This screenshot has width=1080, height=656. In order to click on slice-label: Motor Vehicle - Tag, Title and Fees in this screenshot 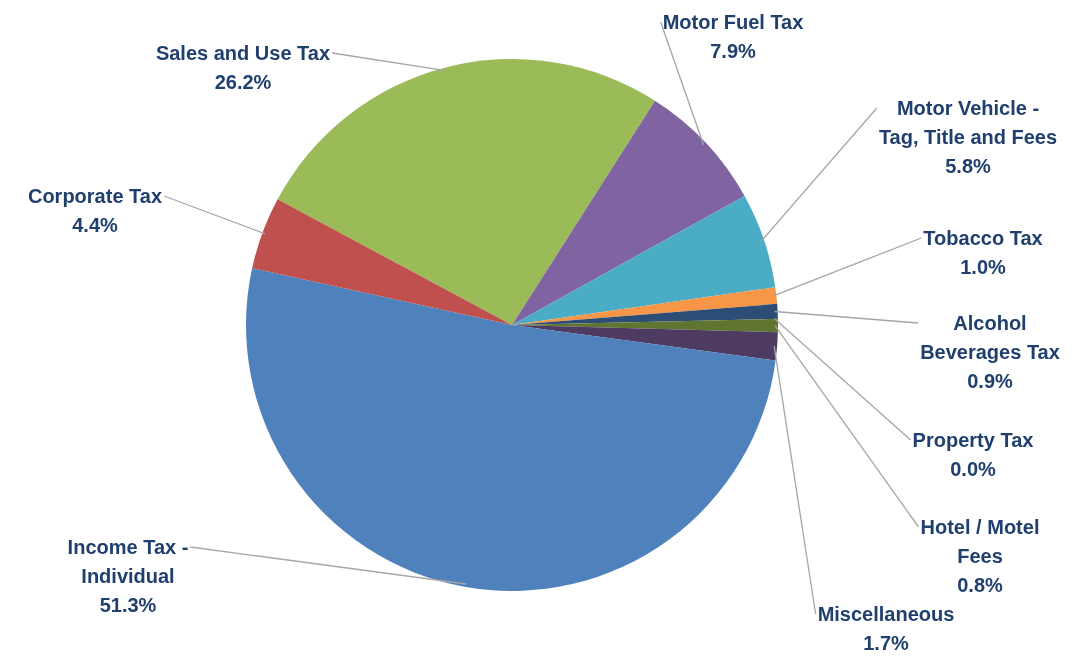, I will do `click(968, 122)`.